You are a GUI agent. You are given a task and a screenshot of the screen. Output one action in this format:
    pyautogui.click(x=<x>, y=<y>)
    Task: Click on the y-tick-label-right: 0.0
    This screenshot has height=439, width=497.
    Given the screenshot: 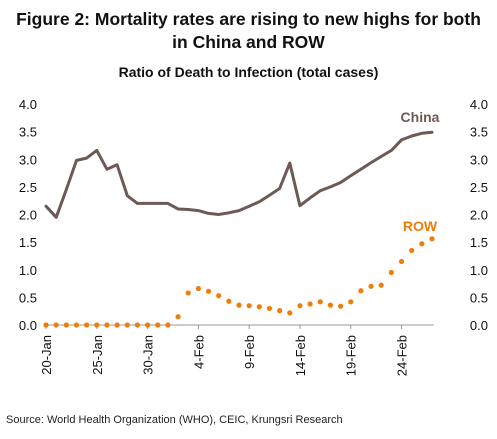 What is the action you would take?
    pyautogui.click(x=479, y=325)
    